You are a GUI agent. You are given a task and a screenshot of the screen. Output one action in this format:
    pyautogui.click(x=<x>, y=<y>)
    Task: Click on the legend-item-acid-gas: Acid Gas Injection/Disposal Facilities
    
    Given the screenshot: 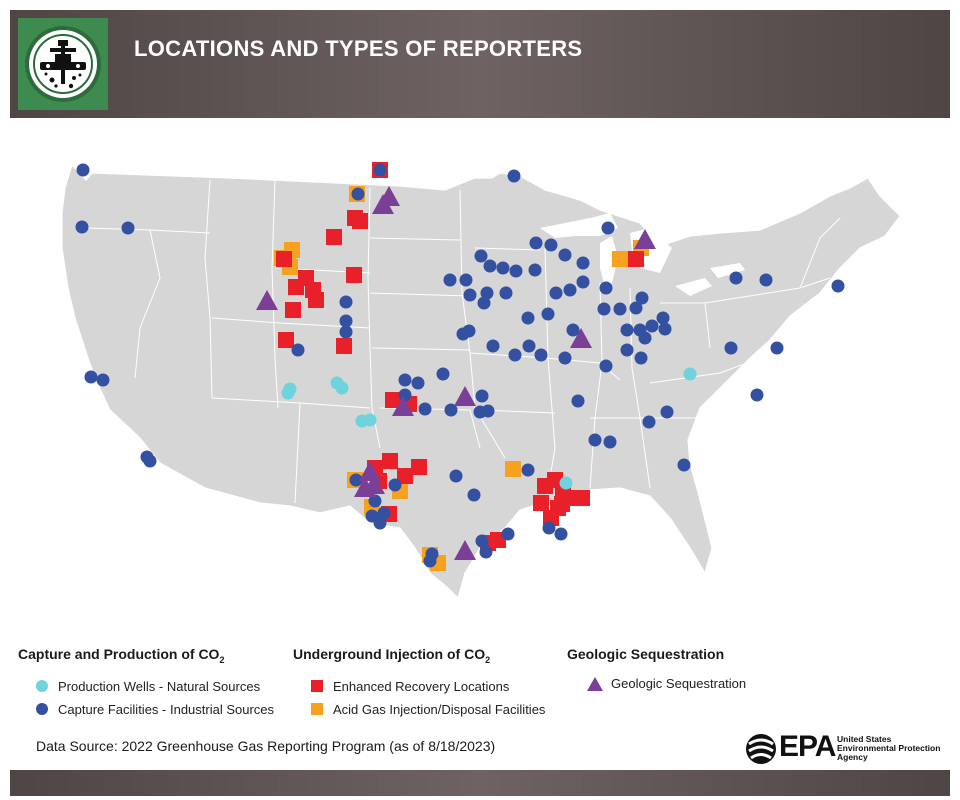 What is the action you would take?
    pyautogui.click(x=428, y=709)
    